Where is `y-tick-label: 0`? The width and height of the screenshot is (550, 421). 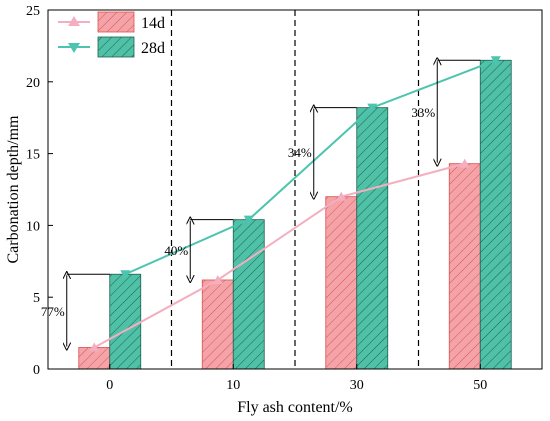 y-tick-label: 0 is located at coordinates (36, 370).